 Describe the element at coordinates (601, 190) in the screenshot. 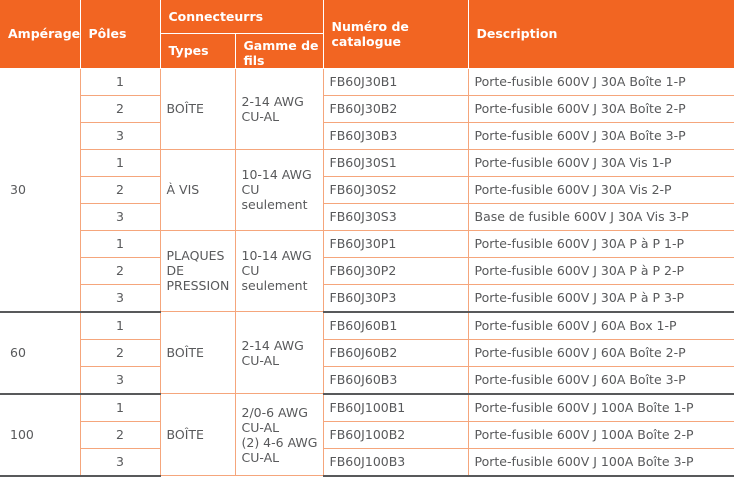

I see `description-cell: Porte-fusible 600V J 30A Vis 2-P` at that location.